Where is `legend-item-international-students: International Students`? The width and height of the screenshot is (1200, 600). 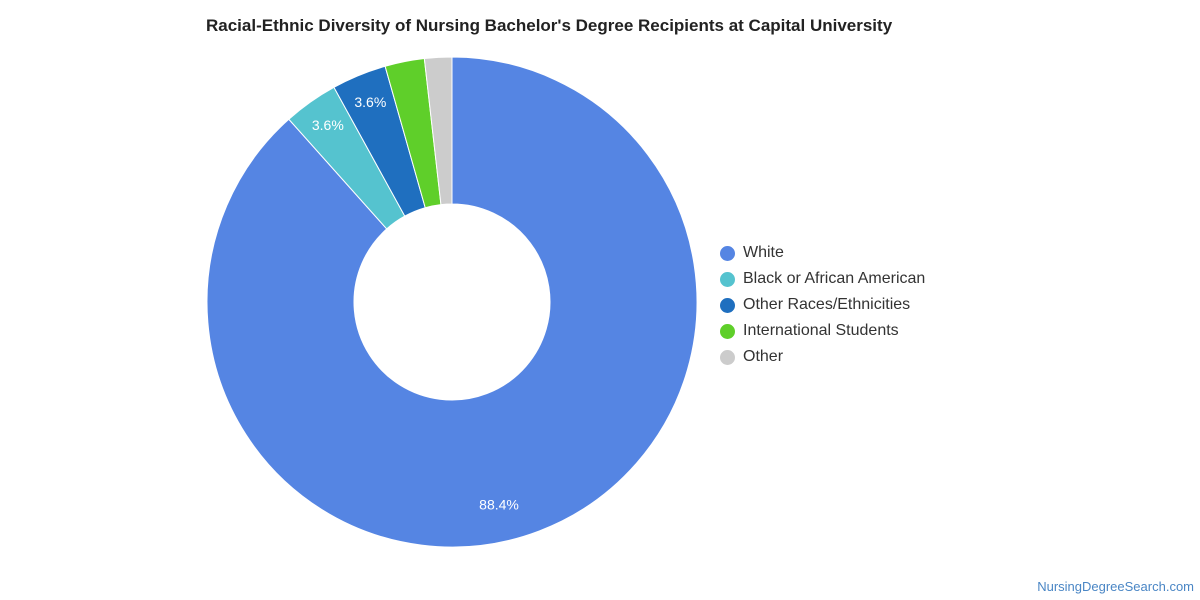 legend-item-international-students: International Students is located at coordinates (822, 331).